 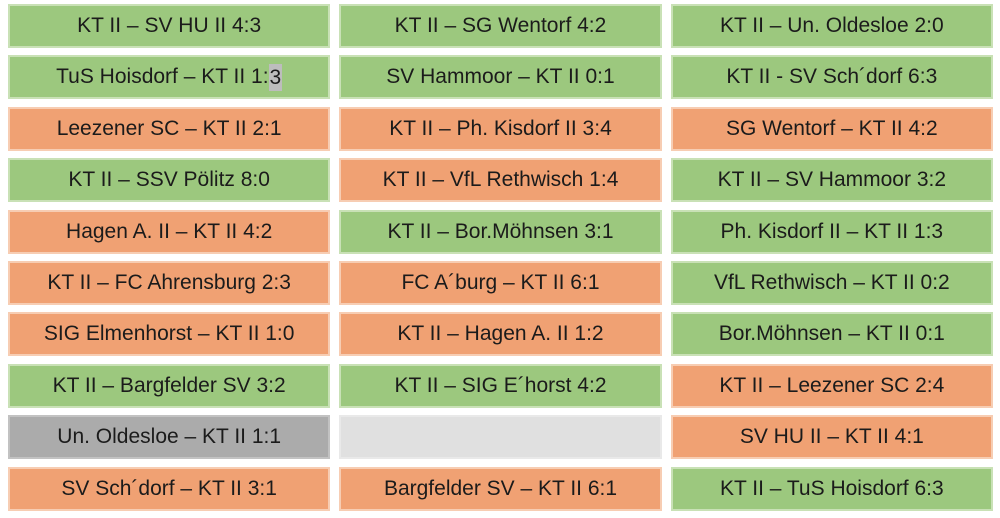 I want to click on match-result-cell: VfL Rethwisch – KT II 0:2, so click(x=831, y=282).